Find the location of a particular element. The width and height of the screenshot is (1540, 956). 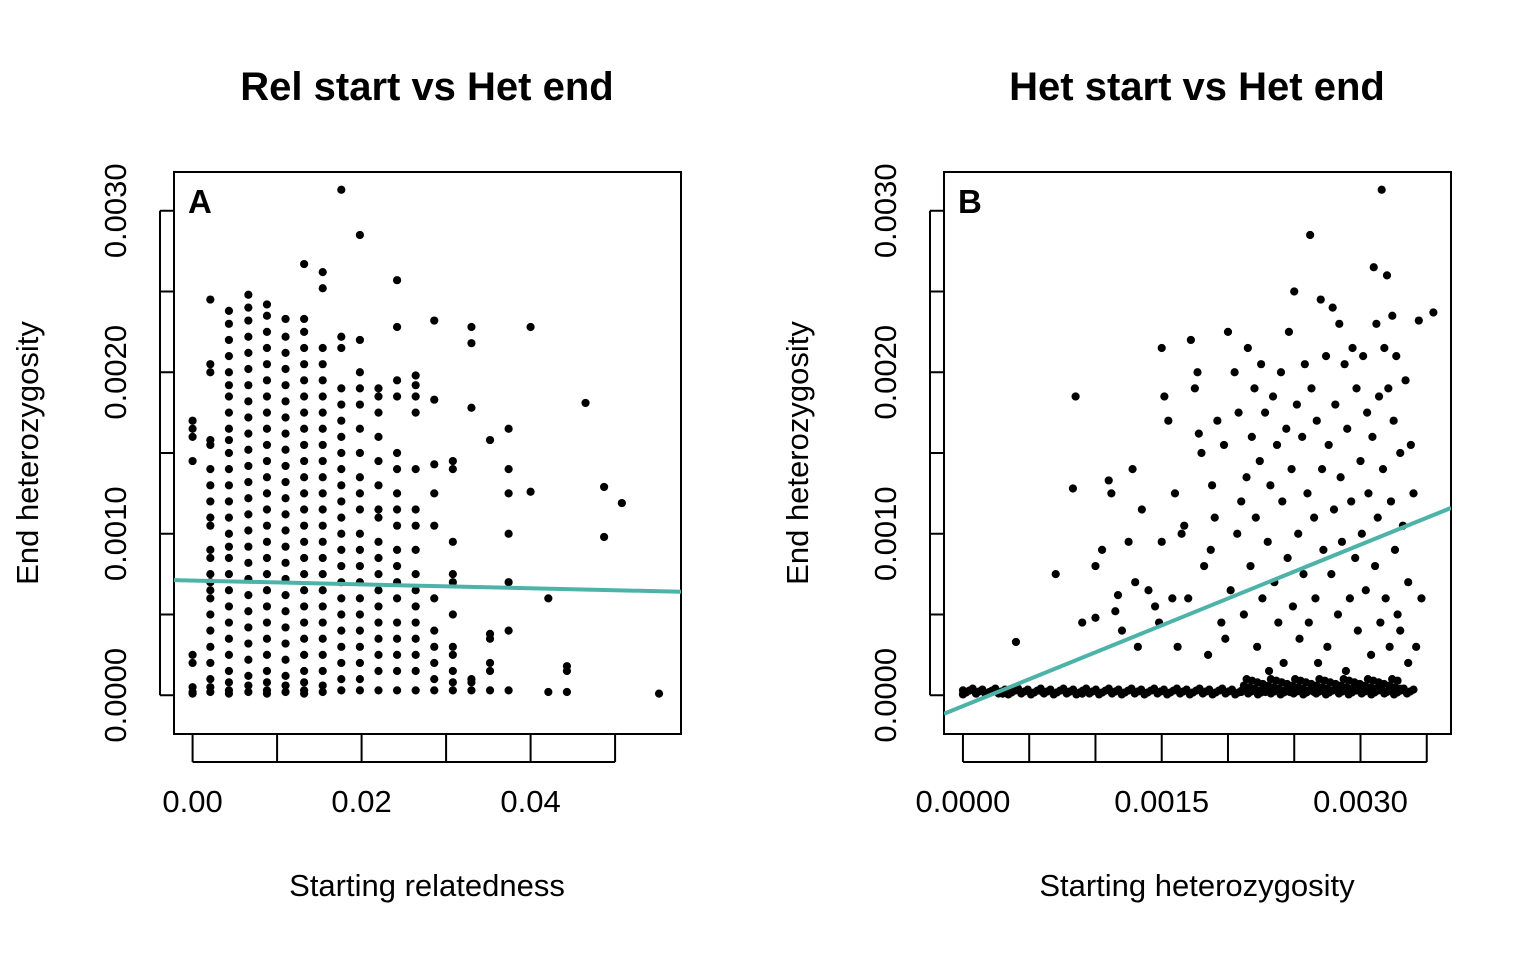

x-tick-label: 0.02 is located at coordinates (361, 801).